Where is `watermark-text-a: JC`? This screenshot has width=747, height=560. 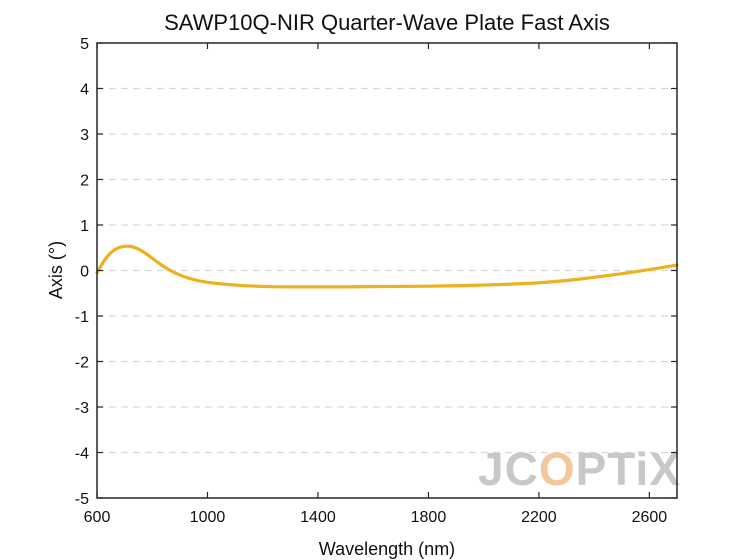
watermark-text-a: JC is located at coordinates (508, 469).